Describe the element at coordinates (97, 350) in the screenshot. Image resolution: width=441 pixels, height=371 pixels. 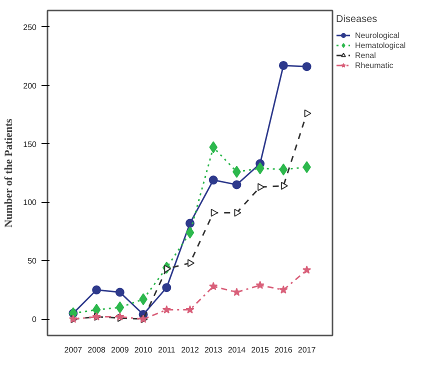
I see `x-tick-label: 2008` at that location.